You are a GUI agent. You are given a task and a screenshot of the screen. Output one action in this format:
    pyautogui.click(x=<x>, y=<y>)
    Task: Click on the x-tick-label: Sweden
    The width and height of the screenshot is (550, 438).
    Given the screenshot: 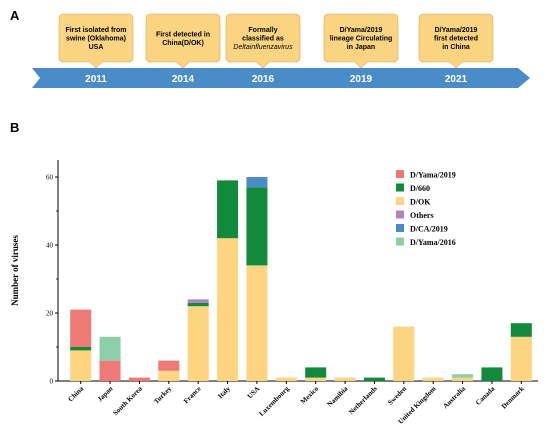 What is the action you would take?
    pyautogui.click(x=397, y=396)
    